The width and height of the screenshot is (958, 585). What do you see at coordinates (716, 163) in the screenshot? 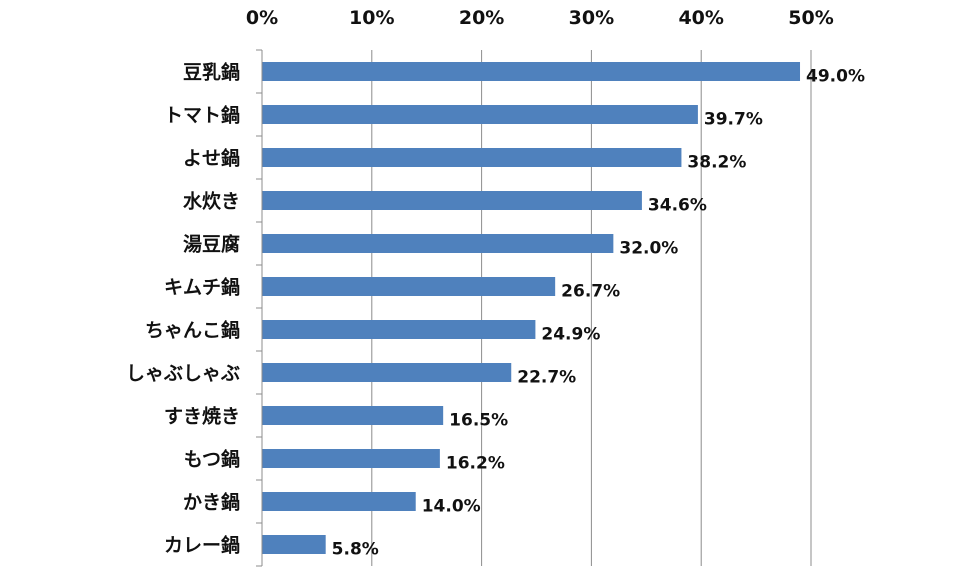
I see `value-label: 38.2%` at bounding box center [716, 163].